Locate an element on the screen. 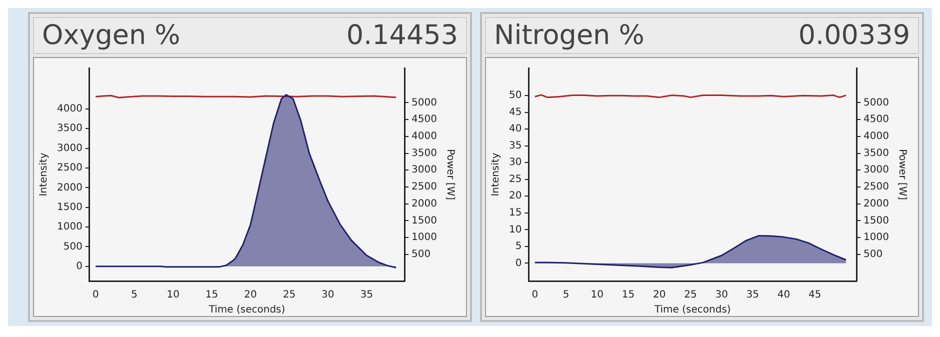 The height and width of the screenshot is (337, 940). y-tick-label: 500 is located at coordinates (72, 246).